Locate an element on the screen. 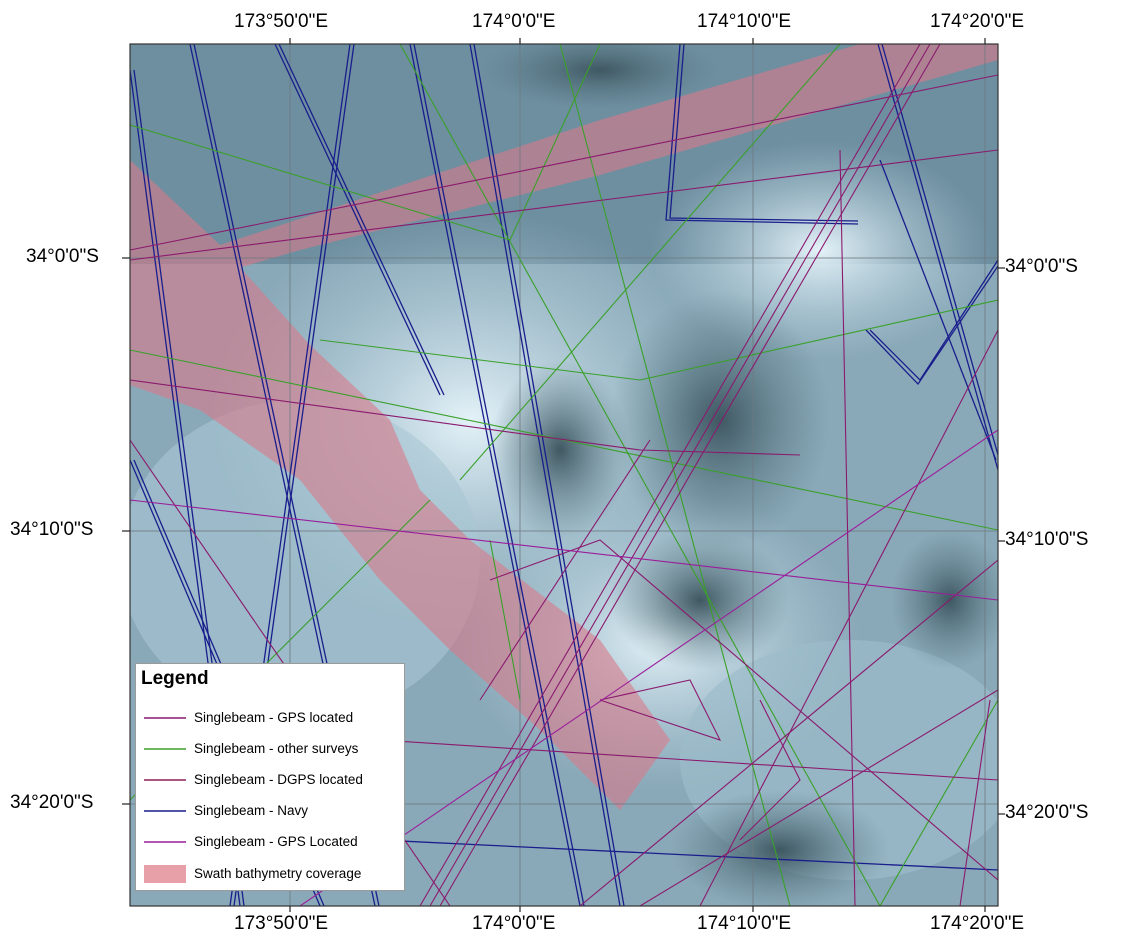 This screenshot has height=947, width=1128. legend-item-label: Singlebeam - other surveys is located at coordinates (276, 748).